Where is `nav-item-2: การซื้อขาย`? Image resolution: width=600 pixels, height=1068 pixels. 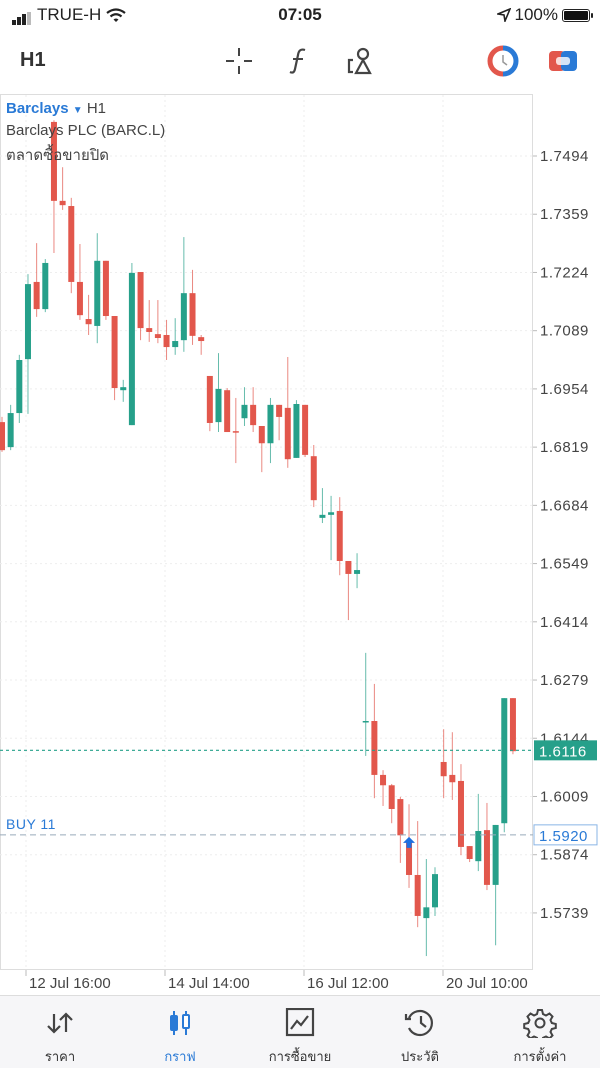
nav-item-2: การซื้อขาย is located at coordinates (300, 1032).